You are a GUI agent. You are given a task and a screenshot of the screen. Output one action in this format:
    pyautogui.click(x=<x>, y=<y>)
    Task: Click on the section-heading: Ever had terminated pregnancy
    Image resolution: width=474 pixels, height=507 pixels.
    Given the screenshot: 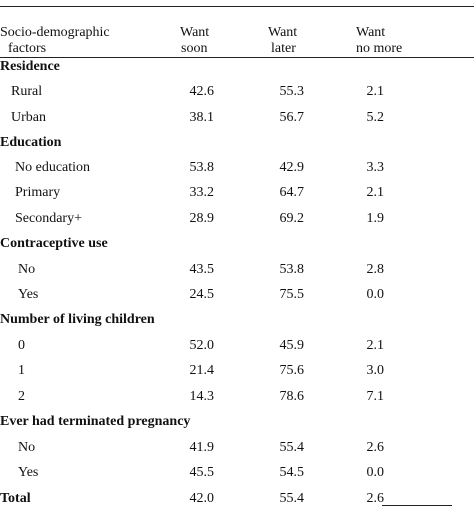 What is the action you would take?
    pyautogui.click(x=95, y=421)
    